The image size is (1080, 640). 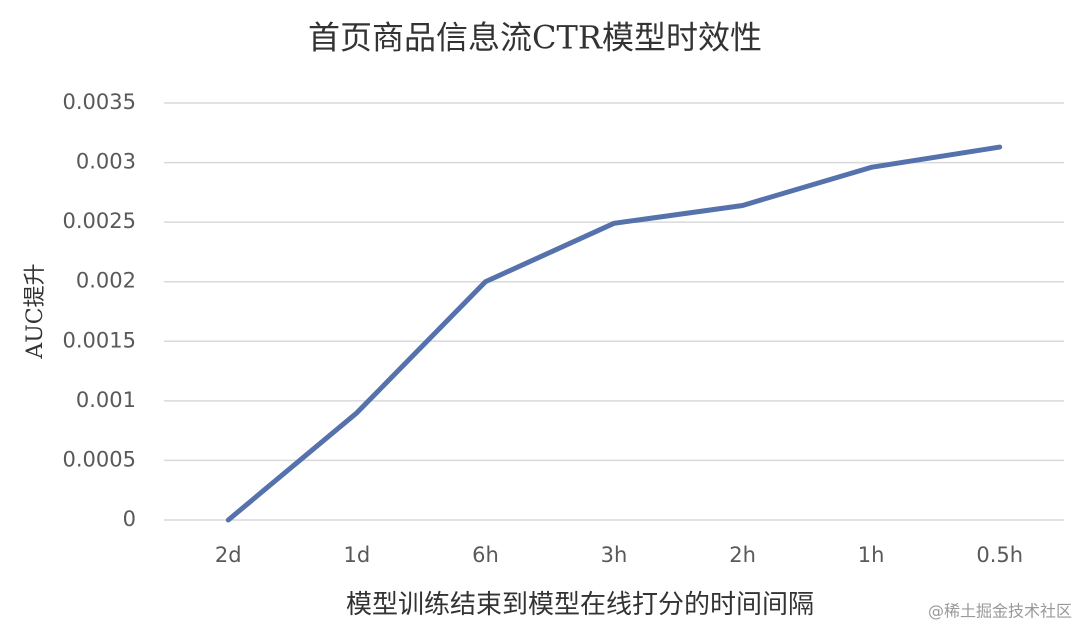 I want to click on y-axis-label: AUC提升, so click(x=35, y=311).